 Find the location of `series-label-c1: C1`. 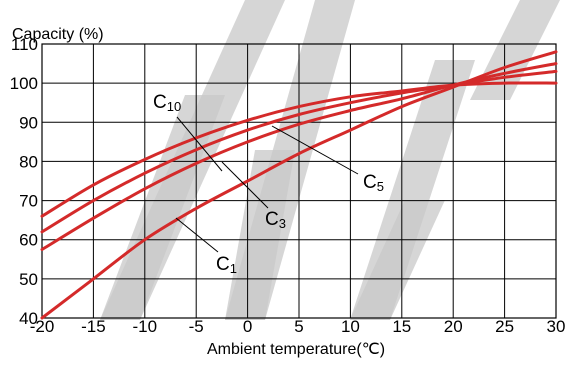

series-label-c1: C1 is located at coordinates (226, 265).